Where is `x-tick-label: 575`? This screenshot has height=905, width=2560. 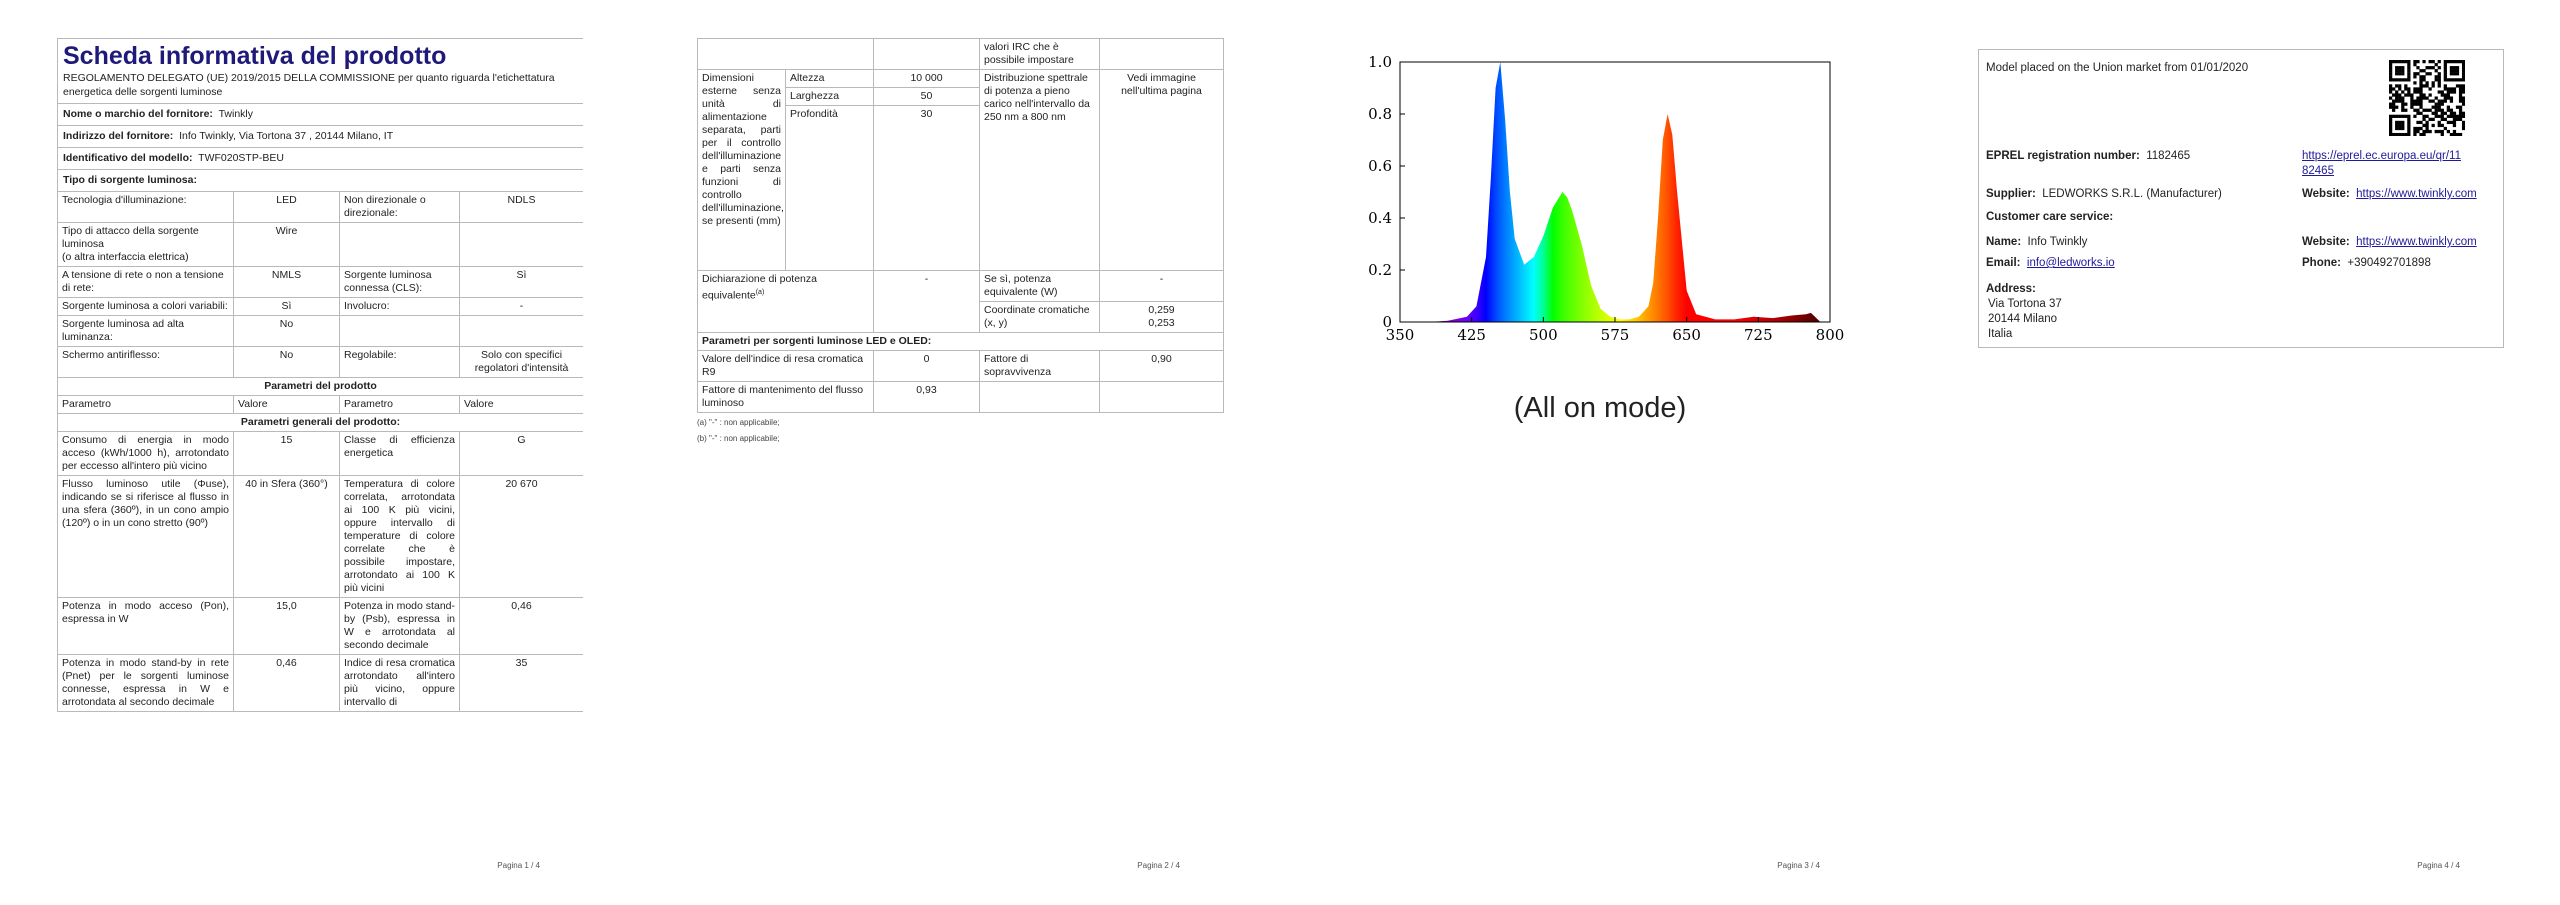 x-tick-label: 575 is located at coordinates (1615, 335).